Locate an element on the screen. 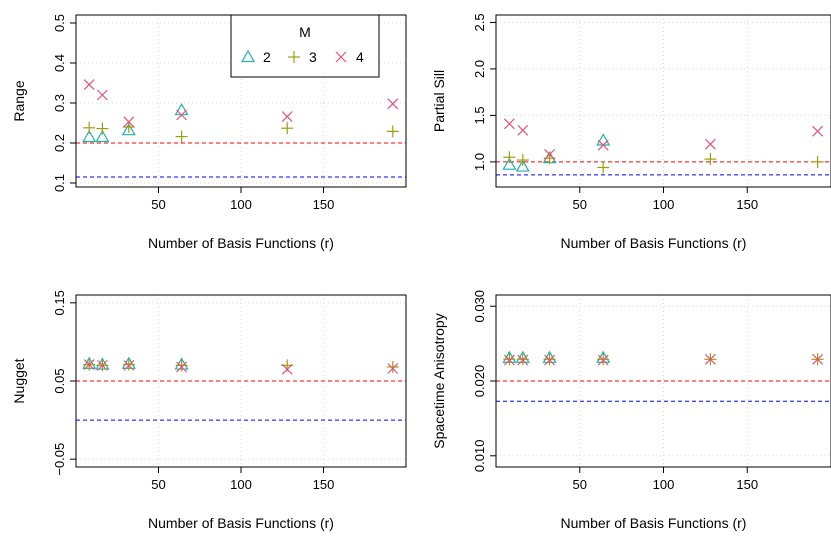 Image resolution: width=831 pixels, height=548 pixels. y-tick-label: 0.05 is located at coordinates (59, 380).